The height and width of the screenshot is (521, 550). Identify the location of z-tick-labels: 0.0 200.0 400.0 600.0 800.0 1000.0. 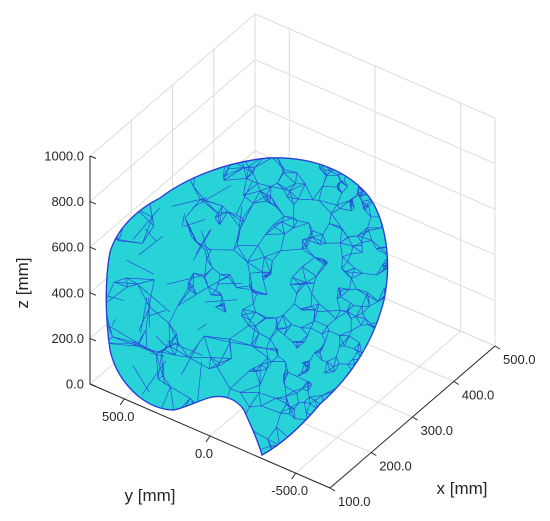
(70, 270).